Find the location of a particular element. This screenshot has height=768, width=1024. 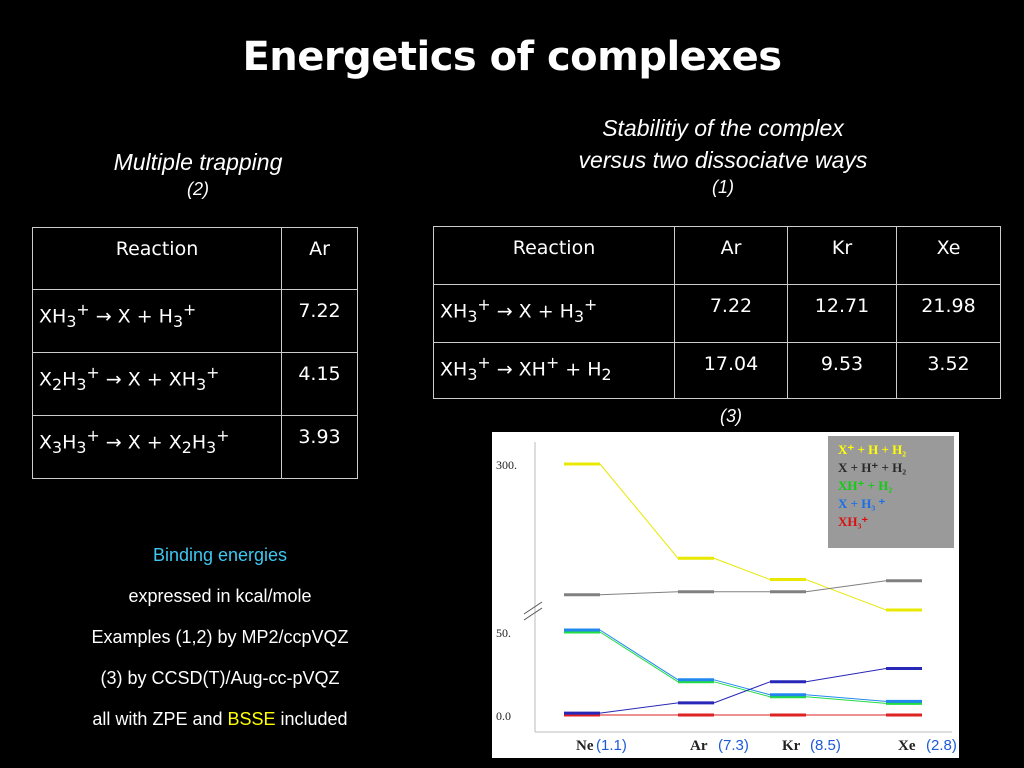

table-row: X2H3+ → X + XH3+ 4.15 is located at coordinates (195, 384).